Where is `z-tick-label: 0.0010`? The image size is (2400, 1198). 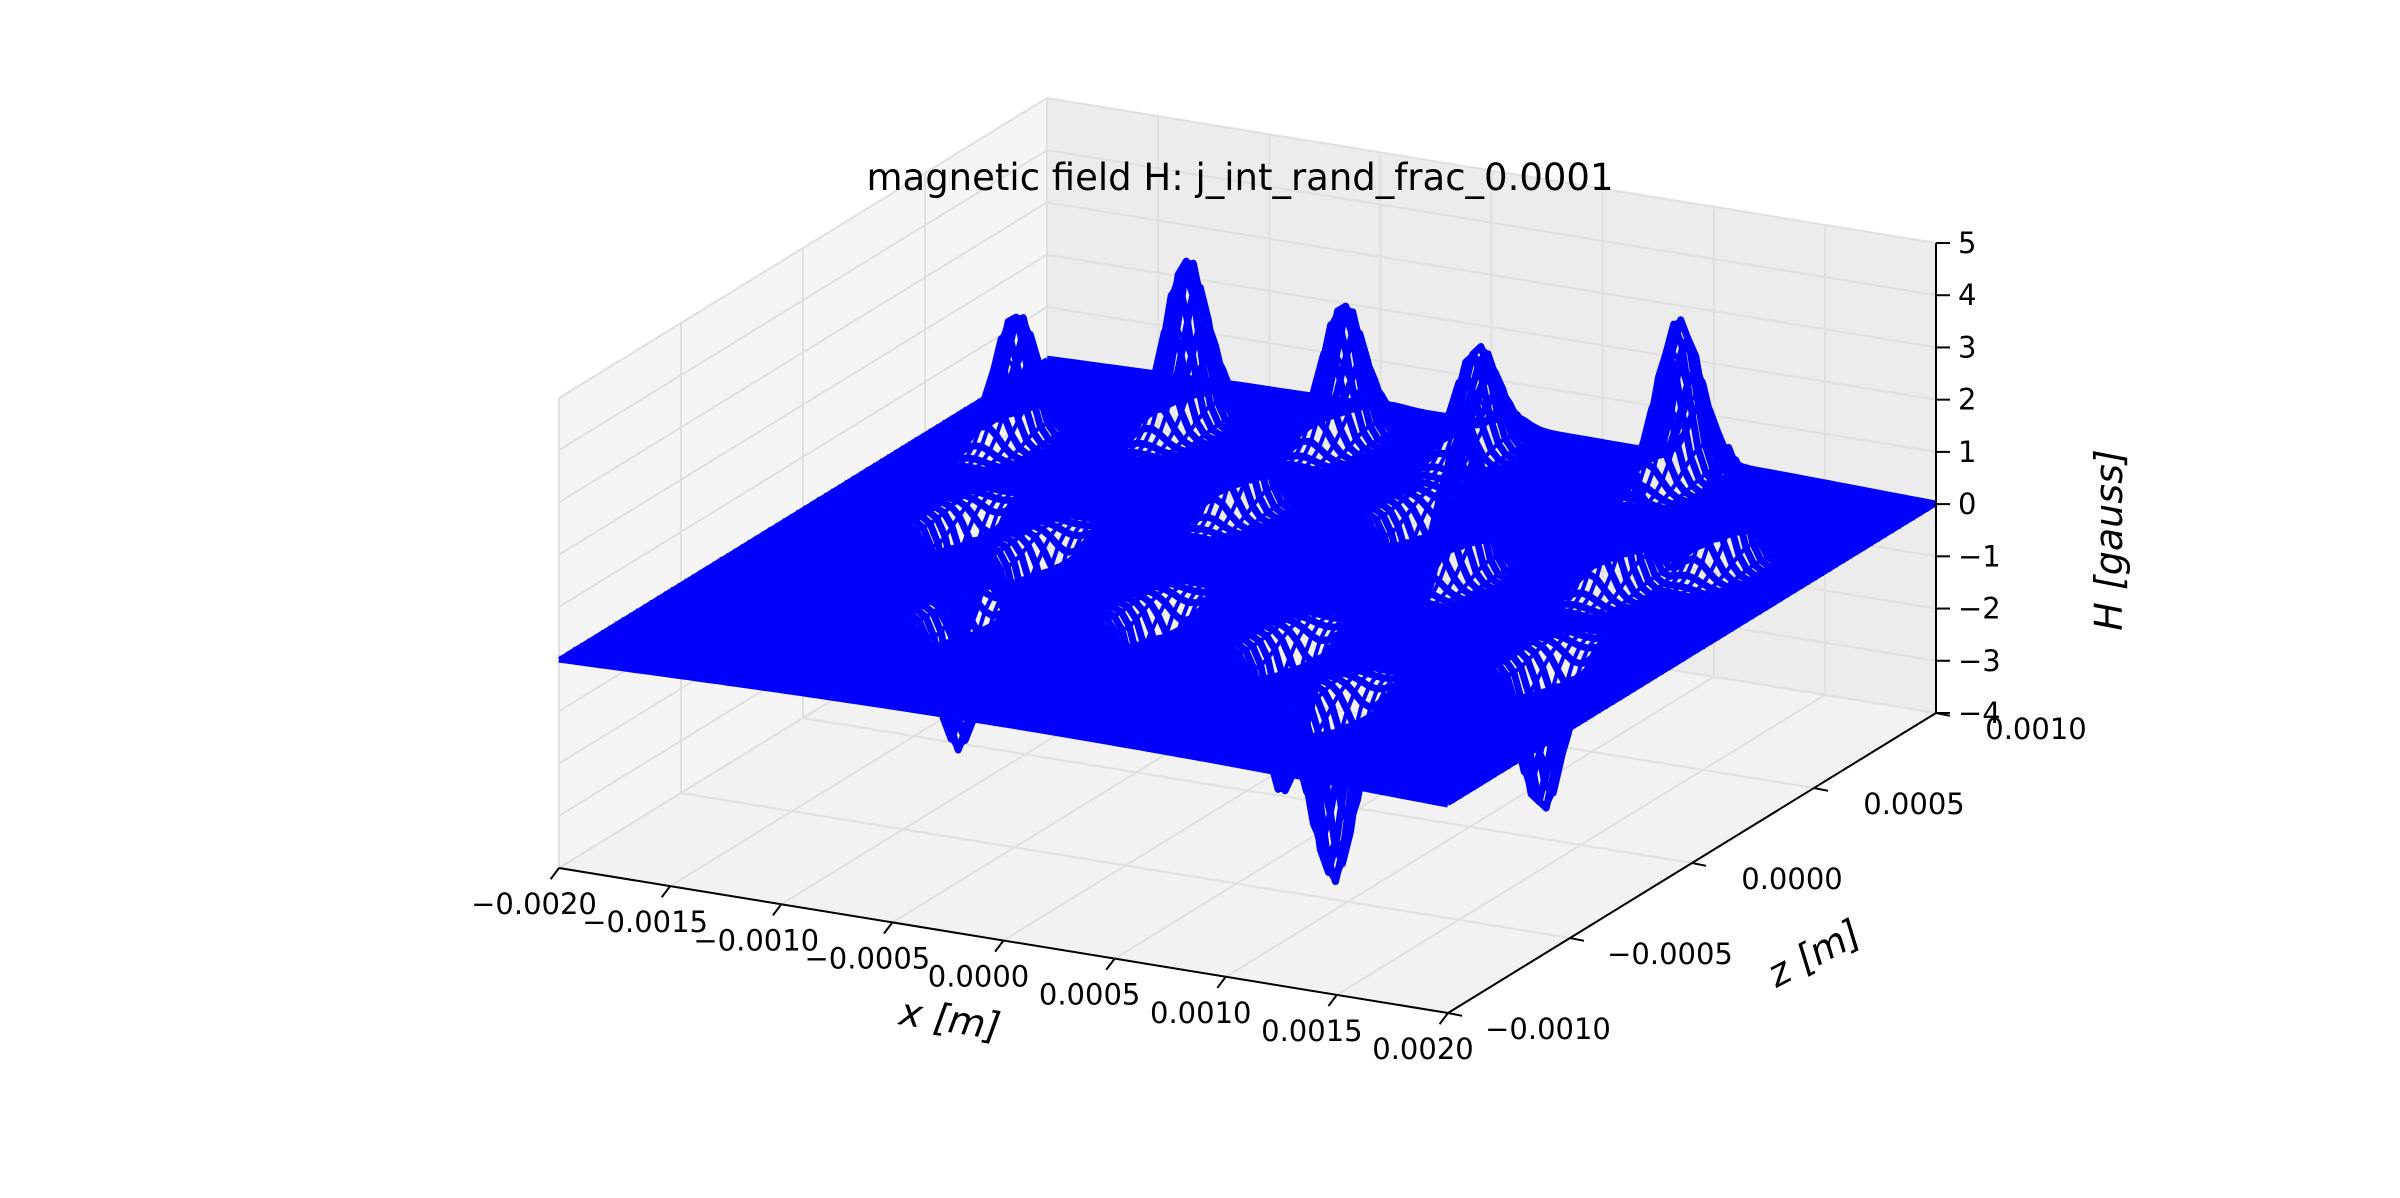
z-tick-label: 0.0010 is located at coordinates (2035, 729).